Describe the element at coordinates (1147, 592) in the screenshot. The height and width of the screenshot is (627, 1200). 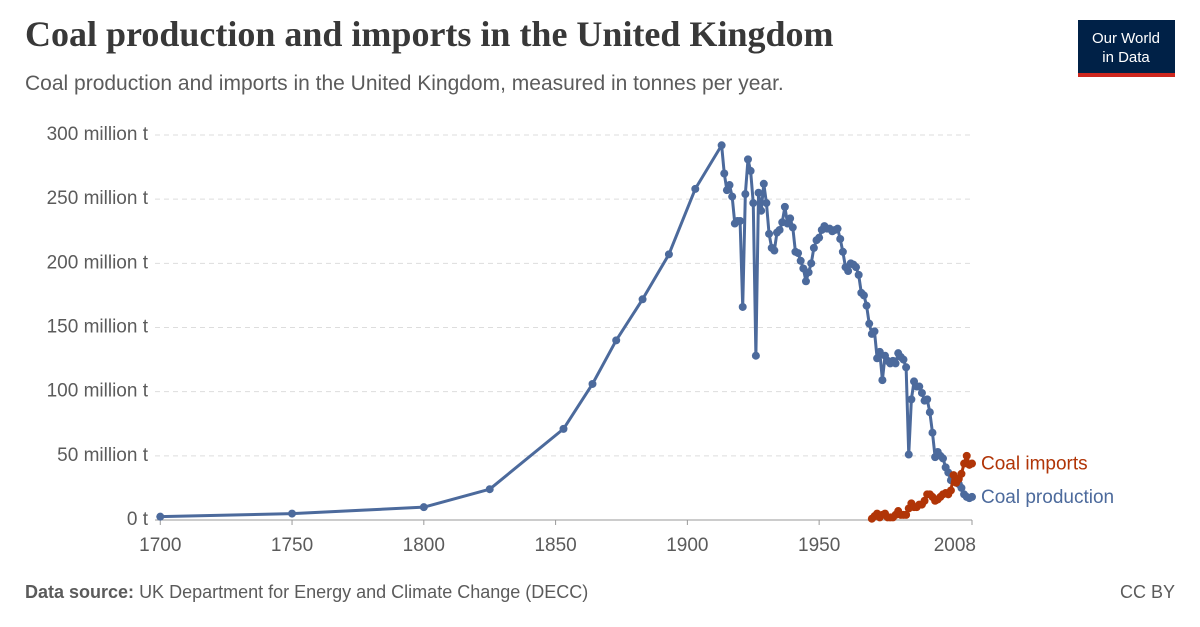
I see `license: CC BY` at that location.